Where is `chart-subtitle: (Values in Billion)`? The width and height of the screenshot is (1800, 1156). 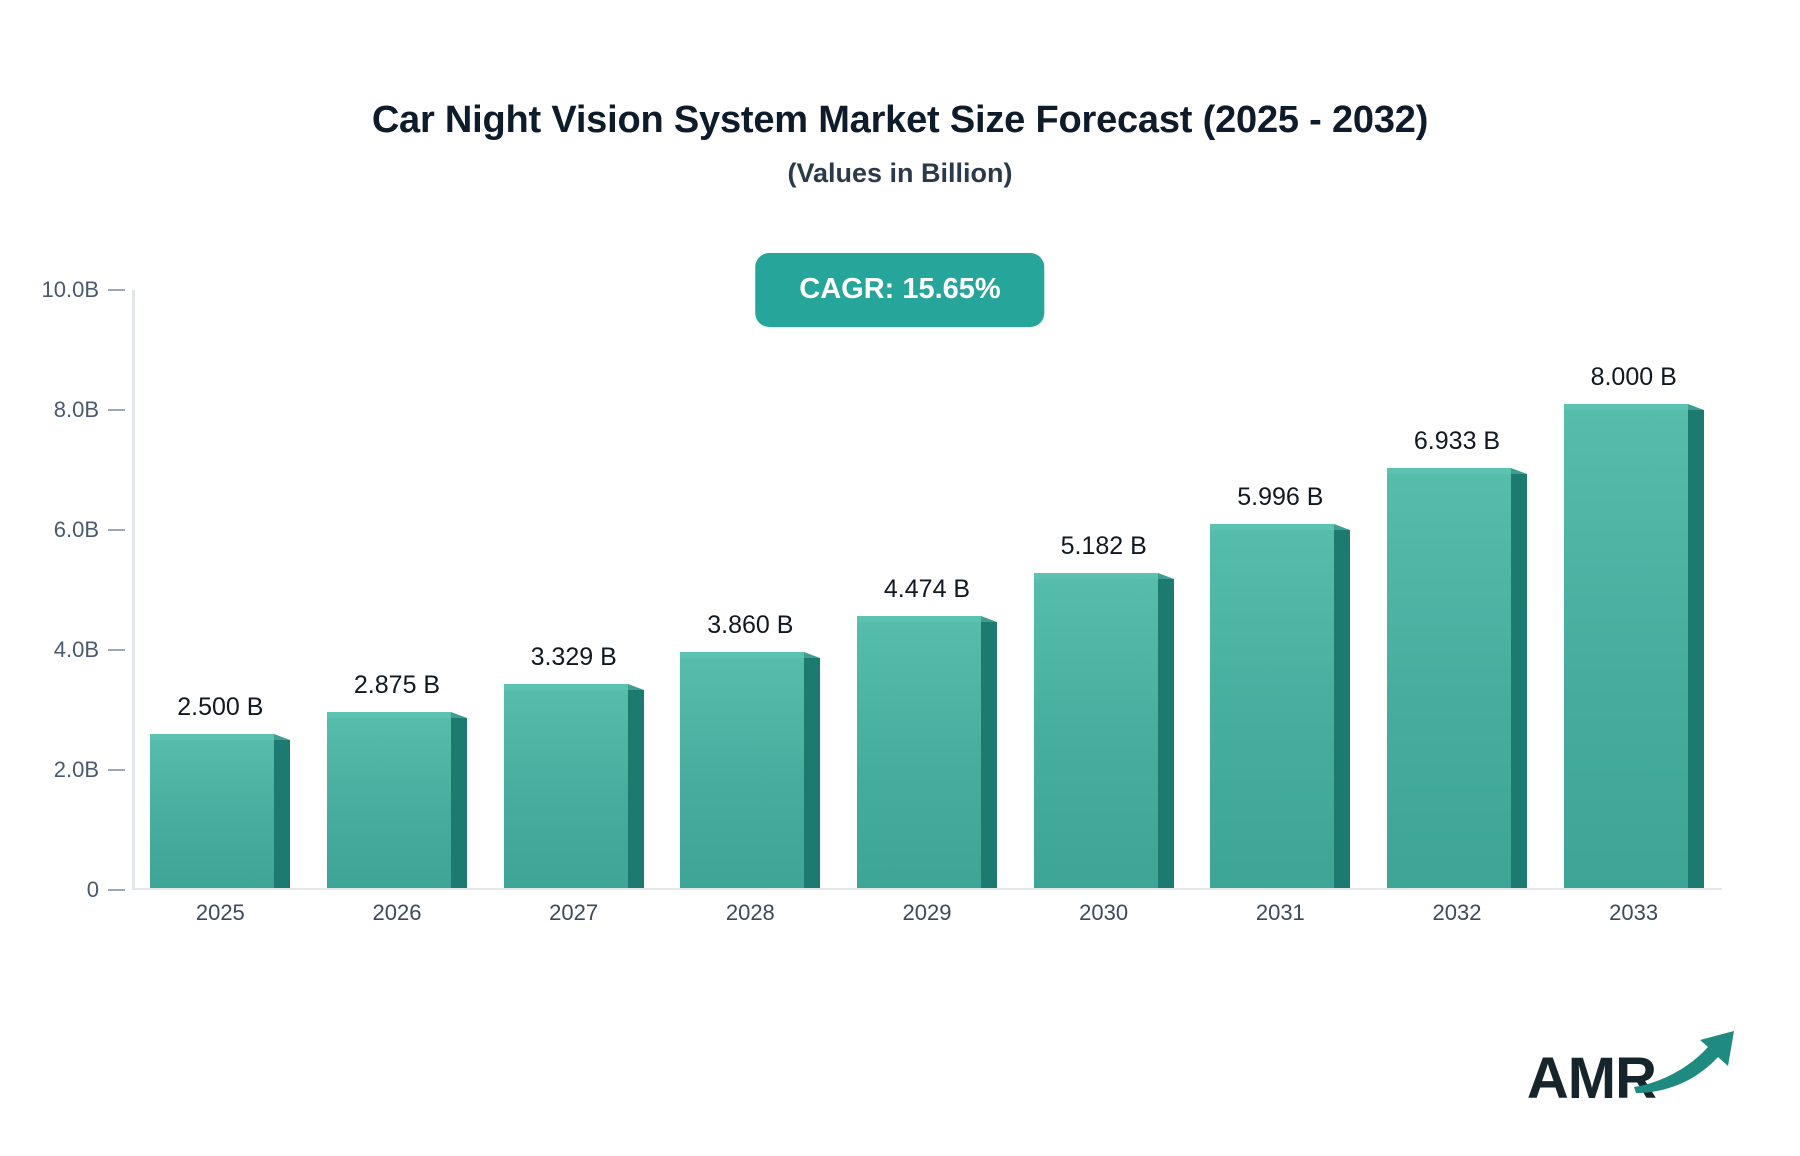 chart-subtitle: (Values in Billion) is located at coordinates (900, 172).